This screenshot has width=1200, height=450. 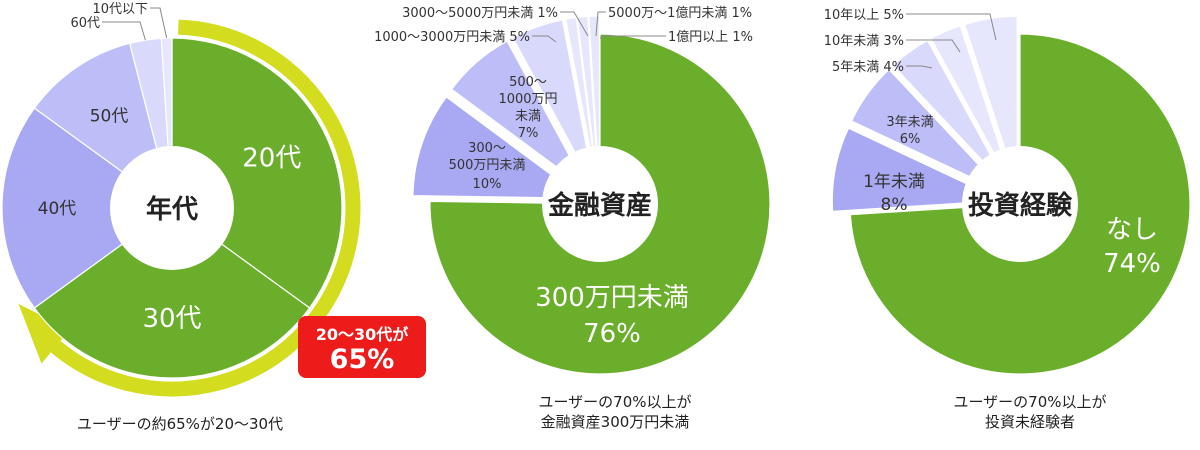 I want to click on slice-label: 1年未満, so click(x=894, y=182).